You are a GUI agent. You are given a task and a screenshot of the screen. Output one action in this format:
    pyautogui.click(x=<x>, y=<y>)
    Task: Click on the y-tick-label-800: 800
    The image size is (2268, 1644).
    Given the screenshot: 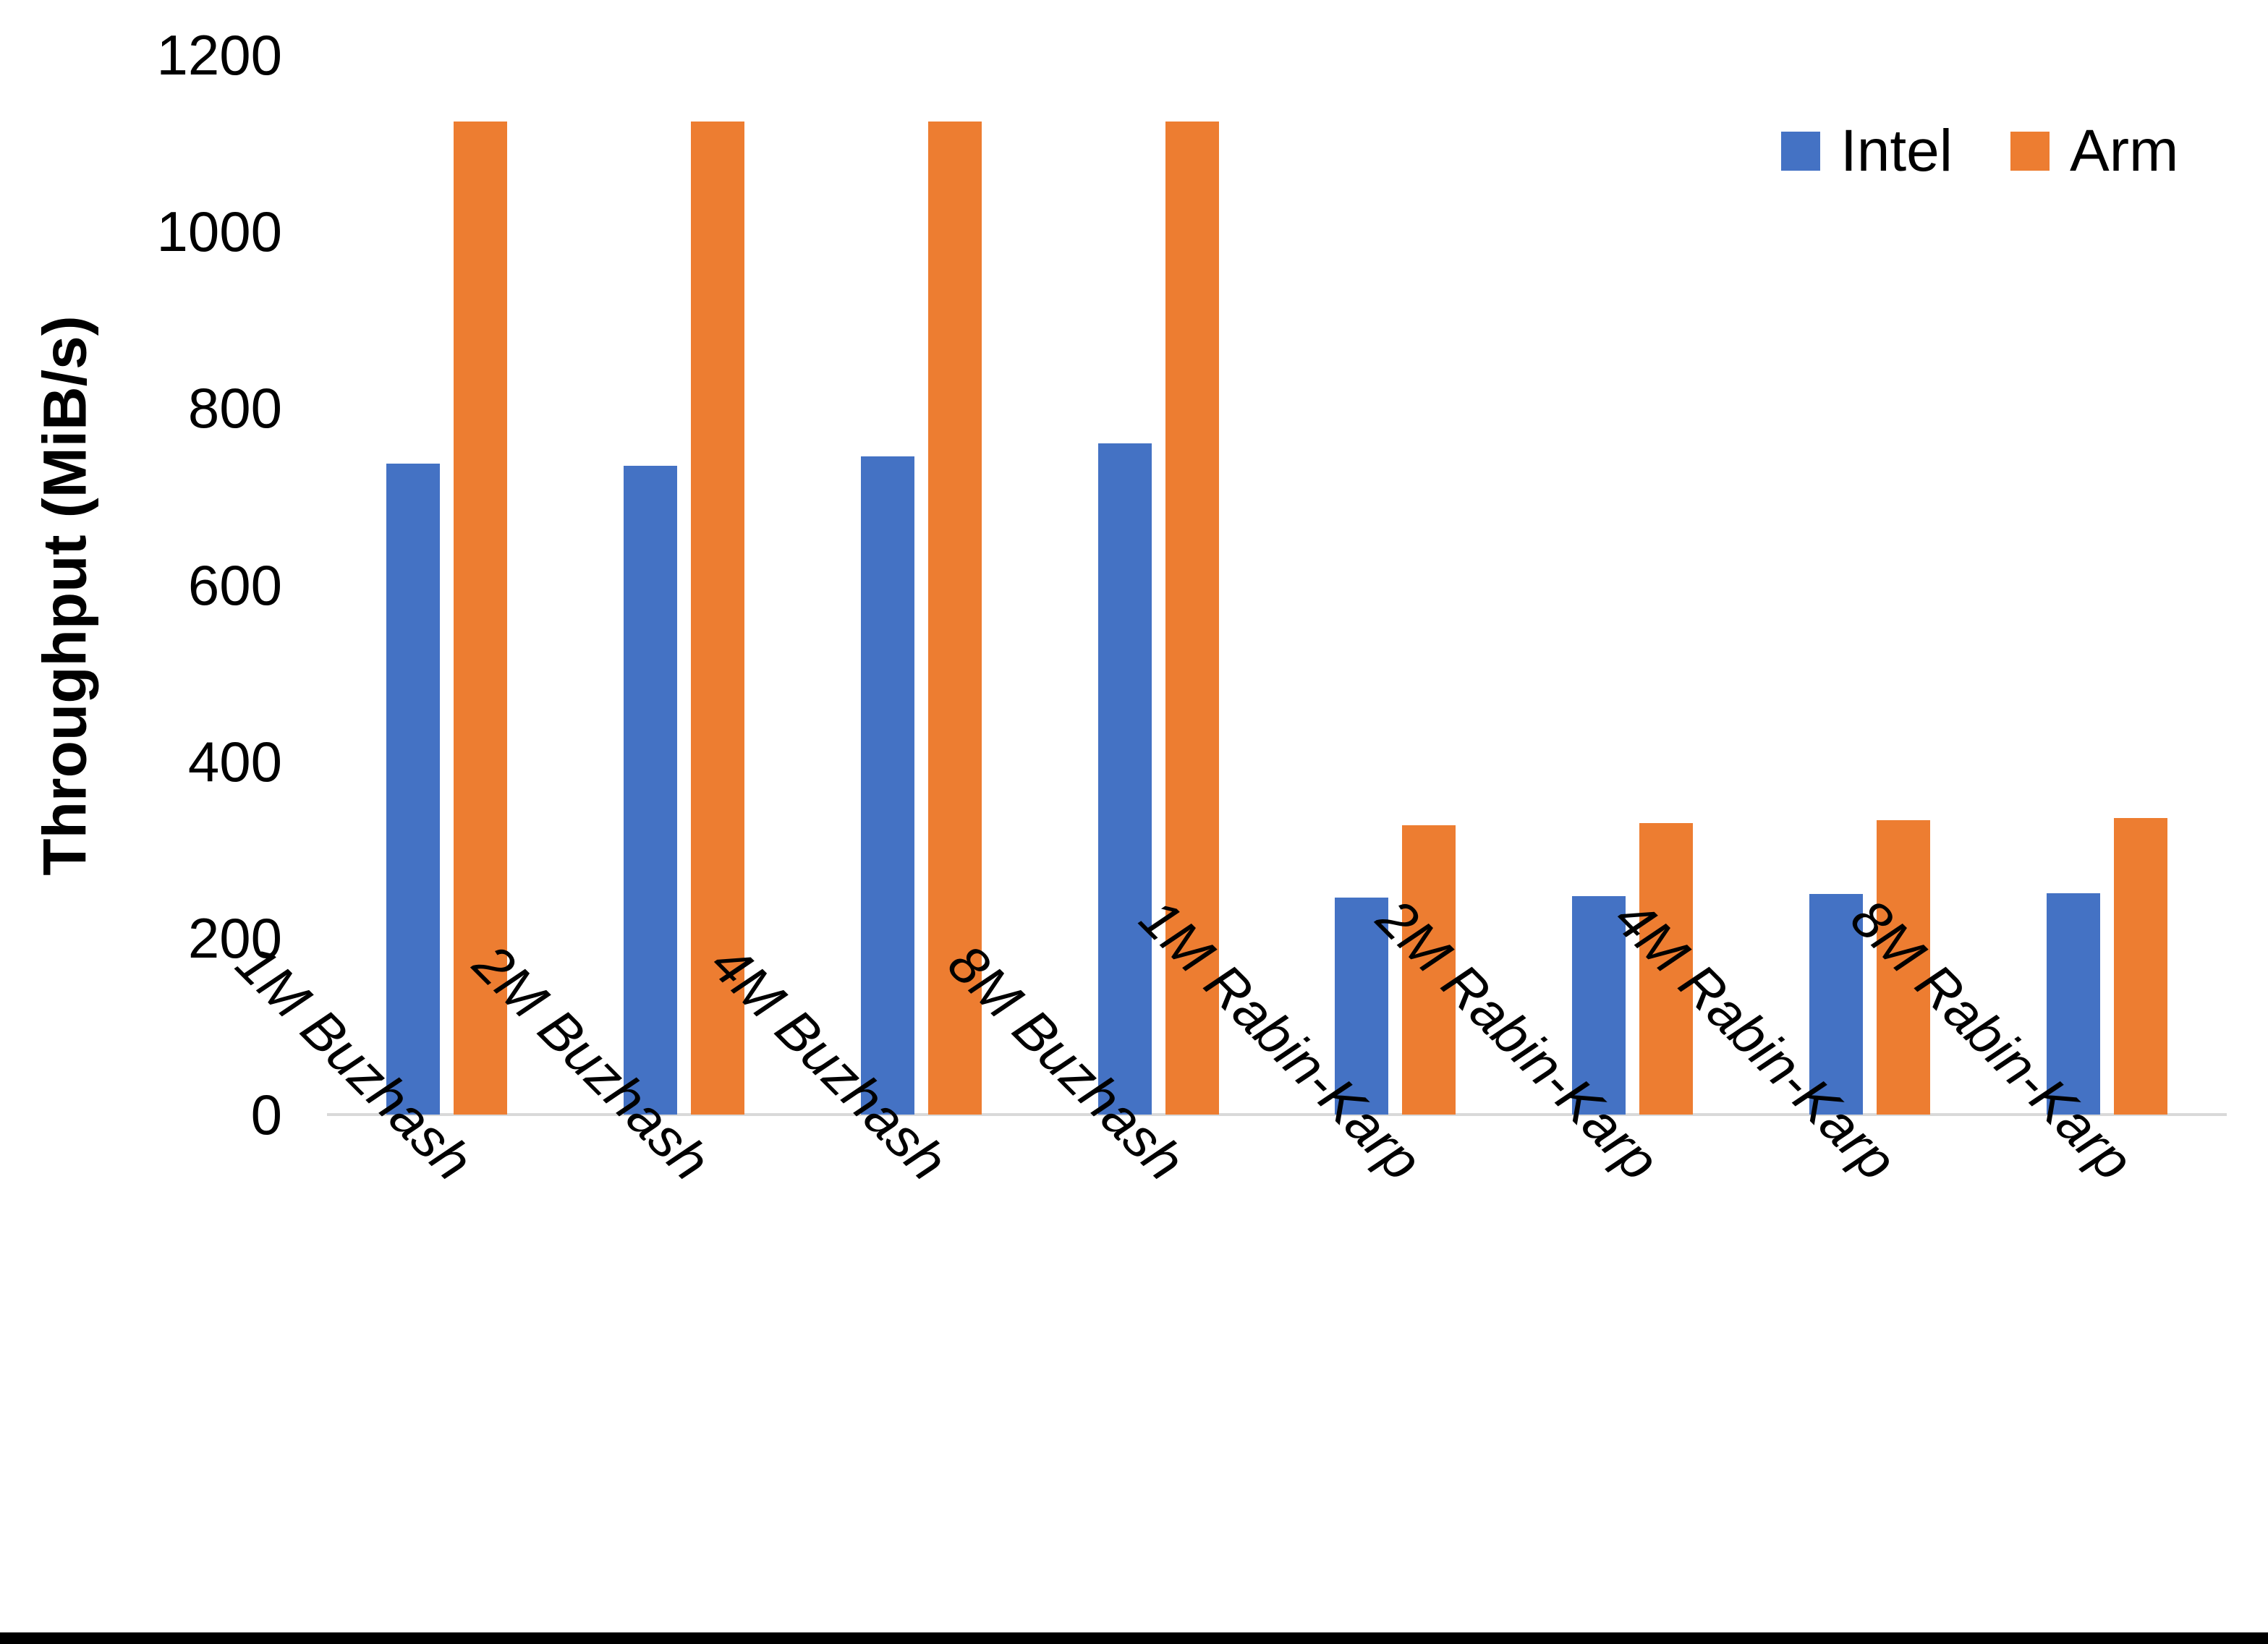 What is the action you would take?
    pyautogui.click(x=234, y=408)
    